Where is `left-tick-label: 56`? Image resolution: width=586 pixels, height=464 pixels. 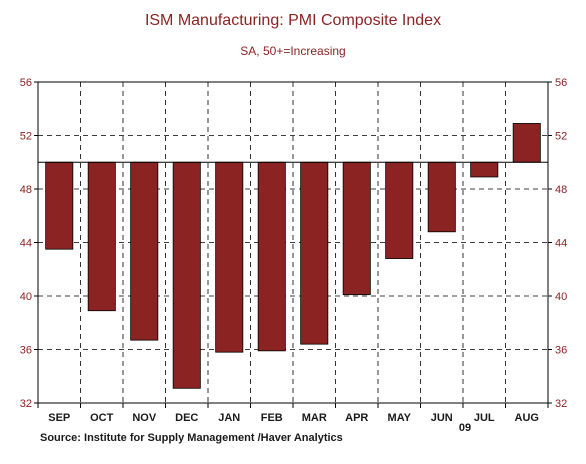 left-tick-label: 56 is located at coordinates (26, 83).